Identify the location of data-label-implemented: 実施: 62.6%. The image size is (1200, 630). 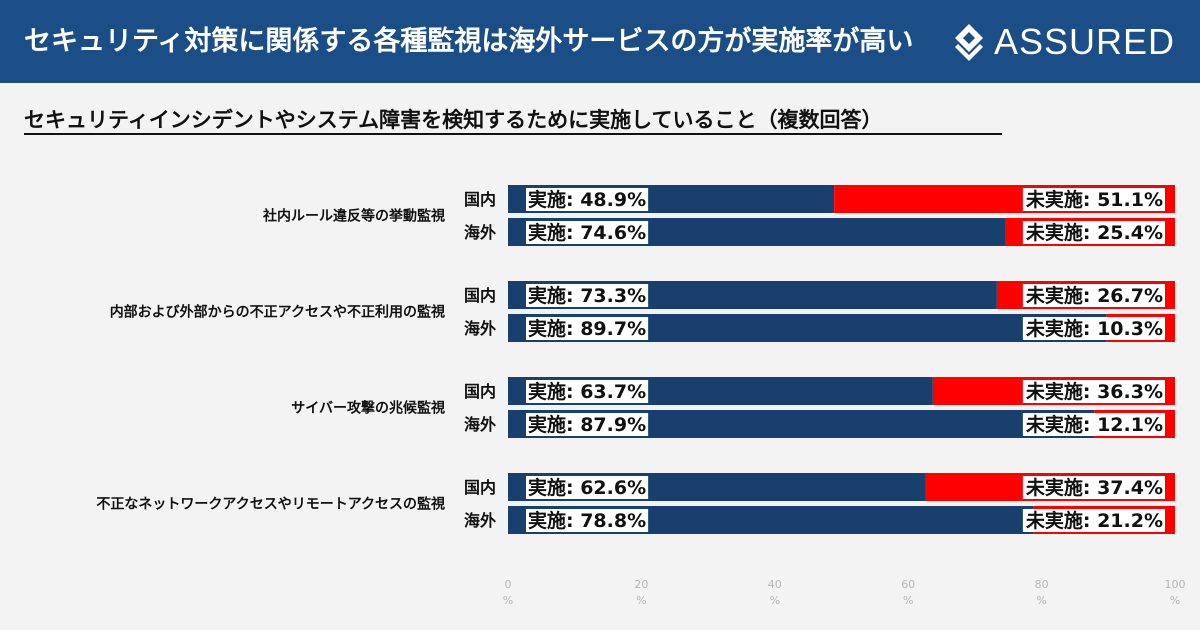
(587, 487).